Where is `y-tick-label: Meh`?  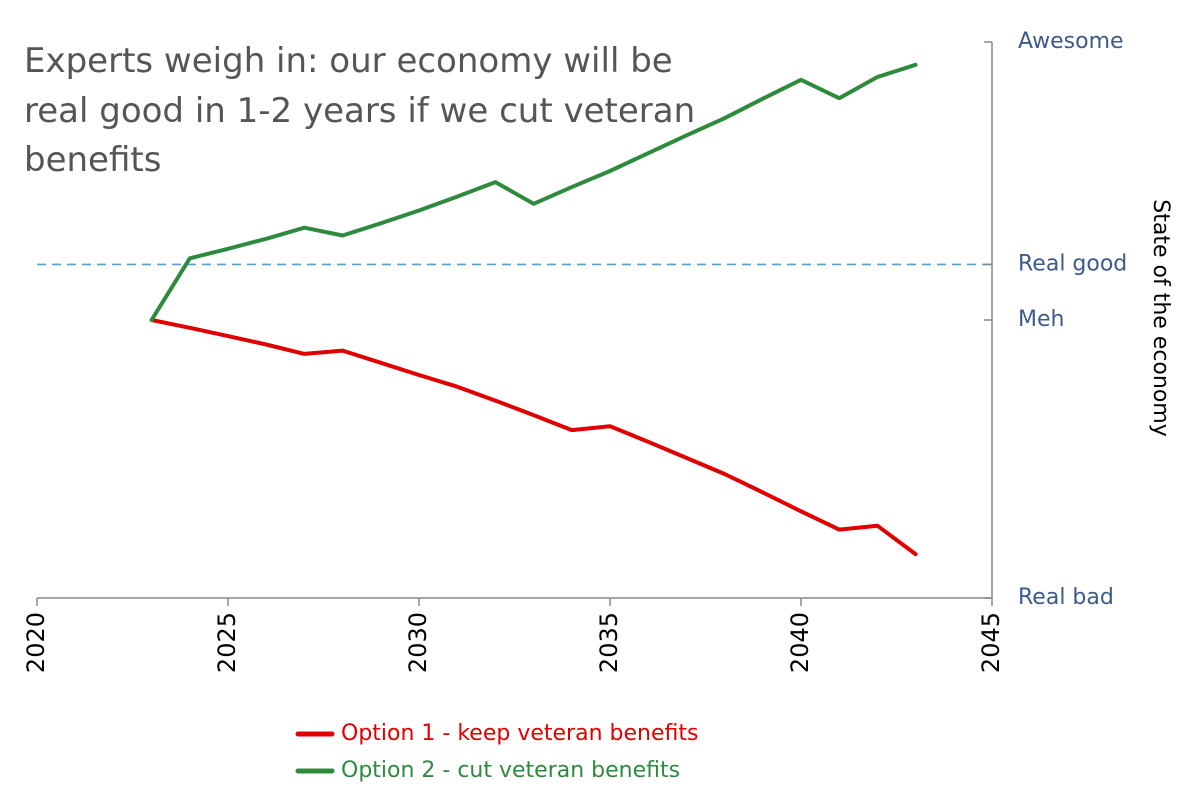 y-tick-label: Meh is located at coordinates (1041, 319).